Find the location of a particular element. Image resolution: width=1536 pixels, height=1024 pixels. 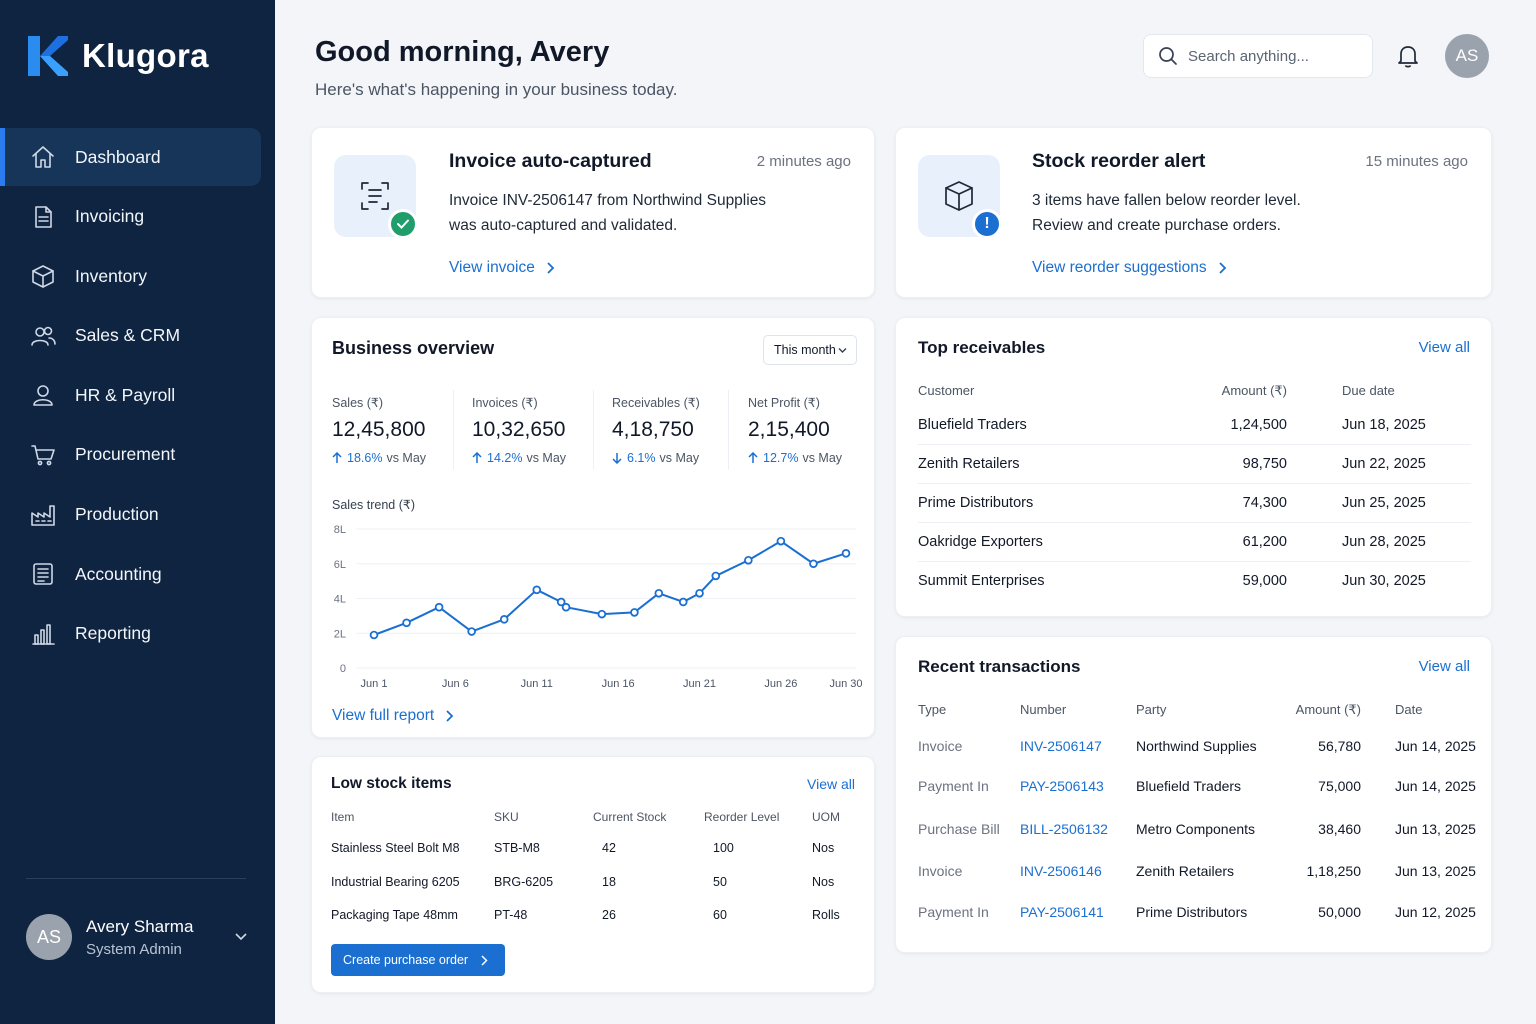

sidebar-item-dashboard: Dashboard is located at coordinates (130, 157).